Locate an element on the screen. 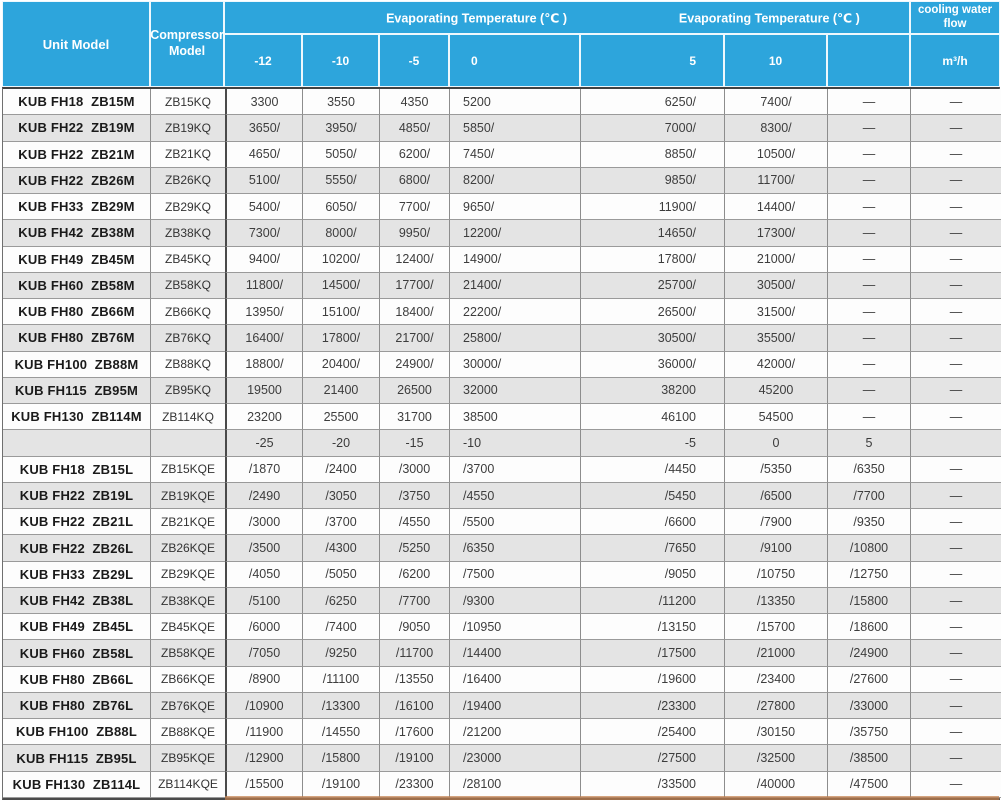 The height and width of the screenshot is (800, 1002). value-cell: 21400/ is located at coordinates (515, 286).